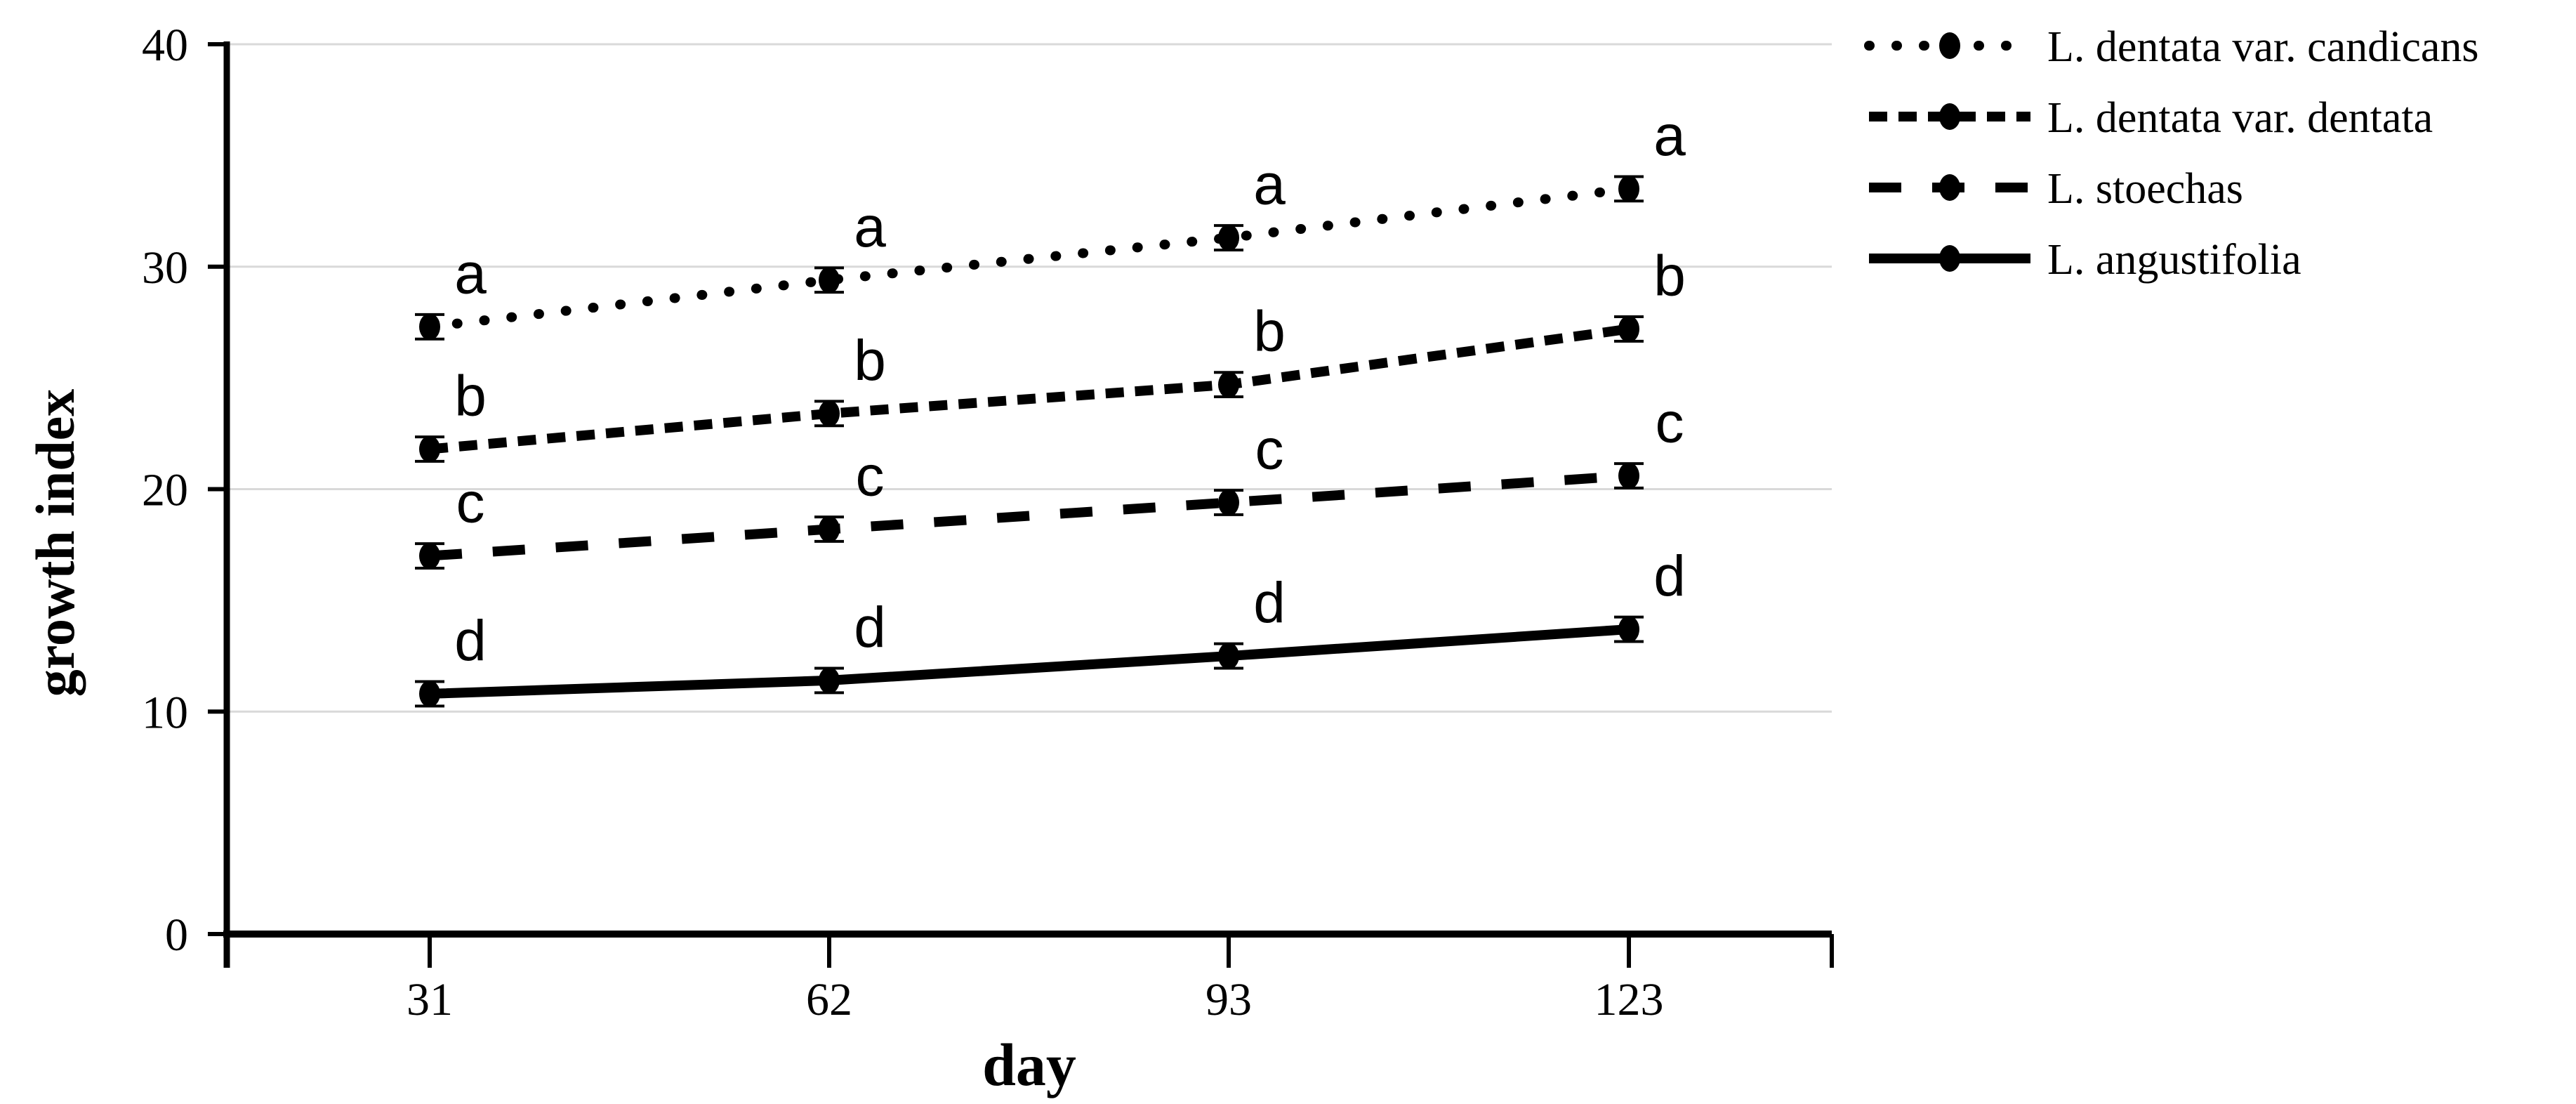 This screenshot has height=1104, width=2576. What do you see at coordinates (165, 268) in the screenshot?
I see `y-tick-label: 30` at bounding box center [165, 268].